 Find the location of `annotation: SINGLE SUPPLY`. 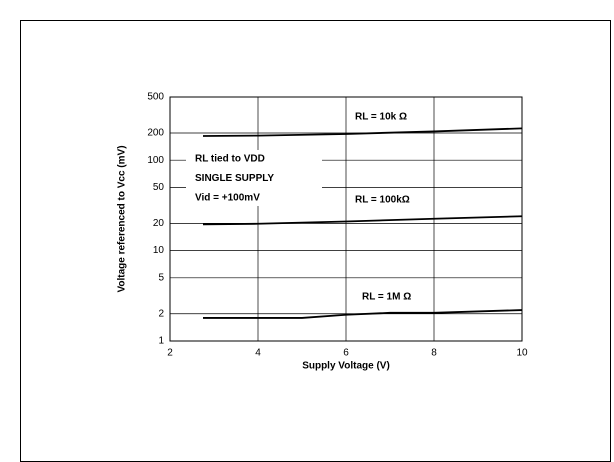

annotation: SINGLE SUPPLY is located at coordinates (234, 178).